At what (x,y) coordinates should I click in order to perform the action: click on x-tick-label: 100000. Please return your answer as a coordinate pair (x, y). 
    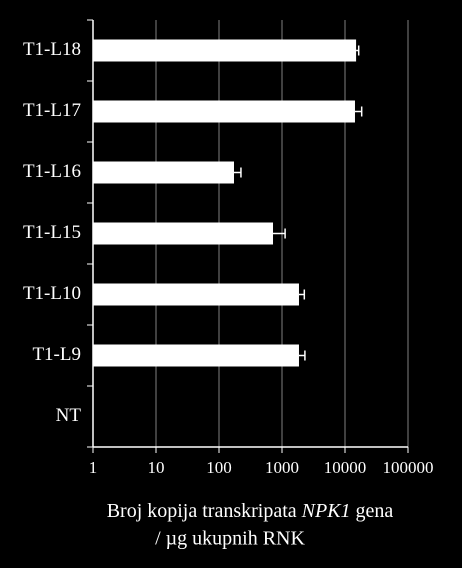
    Looking at the image, I should click on (408, 467).